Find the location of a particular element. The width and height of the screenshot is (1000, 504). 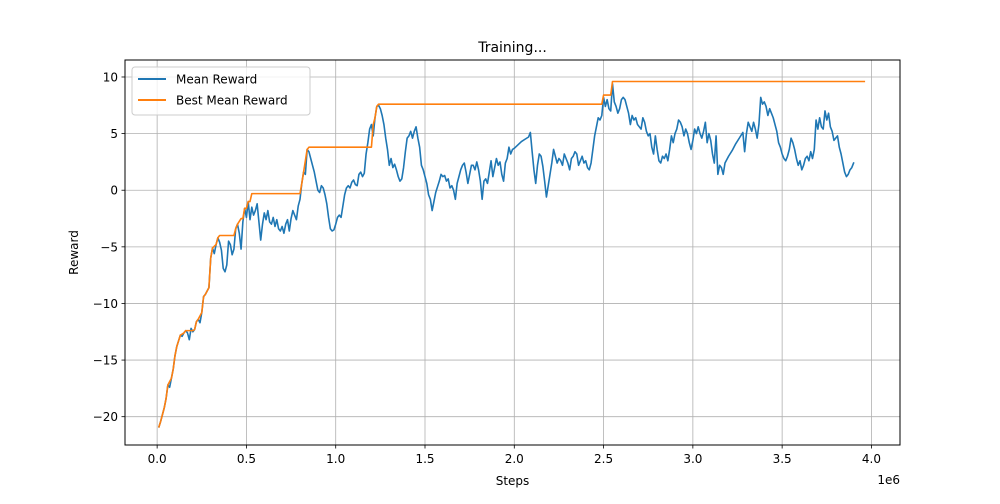

x-tick-label: 0.5 is located at coordinates (246, 459).